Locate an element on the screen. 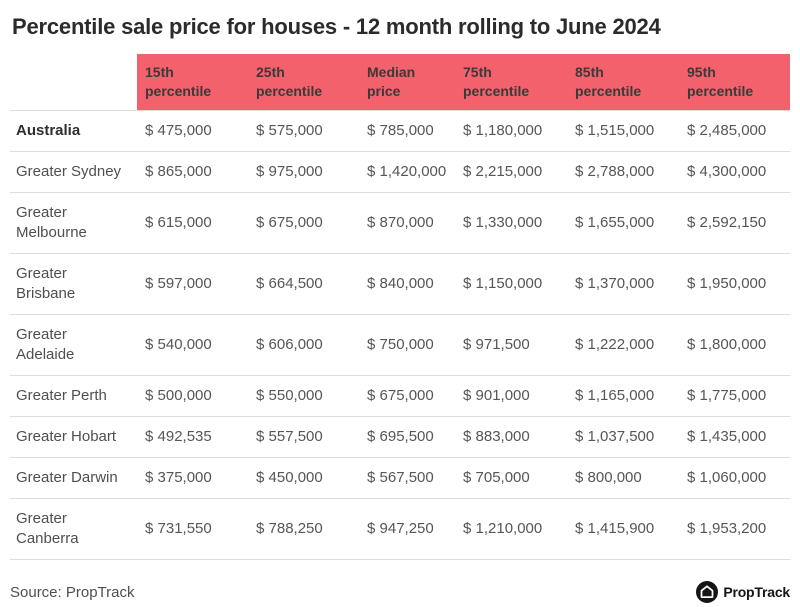  price-cell: $ 1,150,000 is located at coordinates (503, 283).